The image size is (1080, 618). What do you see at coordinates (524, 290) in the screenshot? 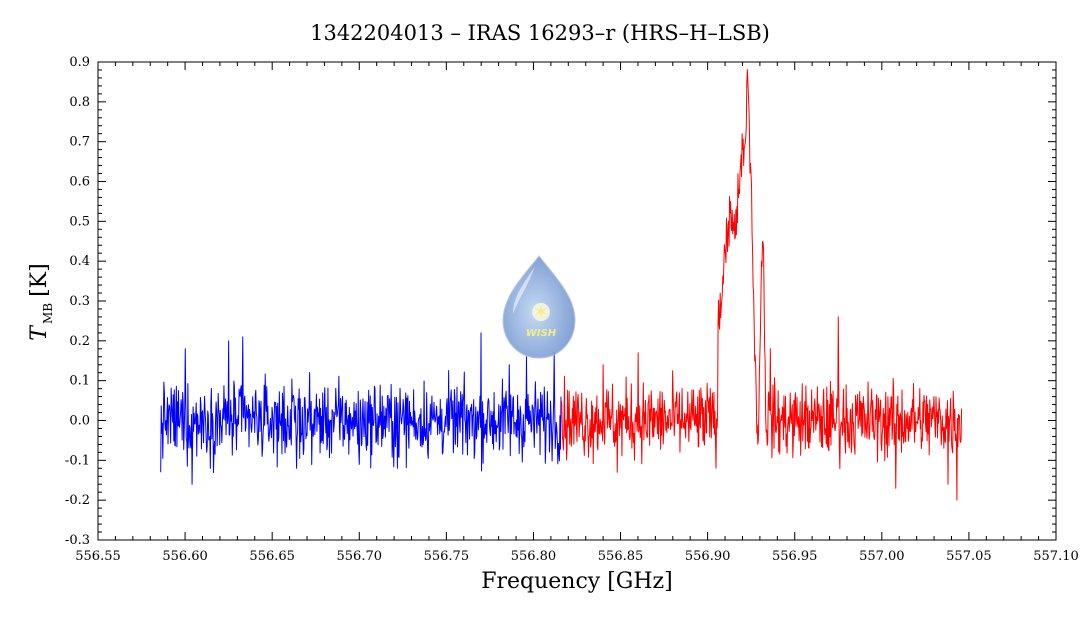
I see `drop-highlight` at bounding box center [524, 290].